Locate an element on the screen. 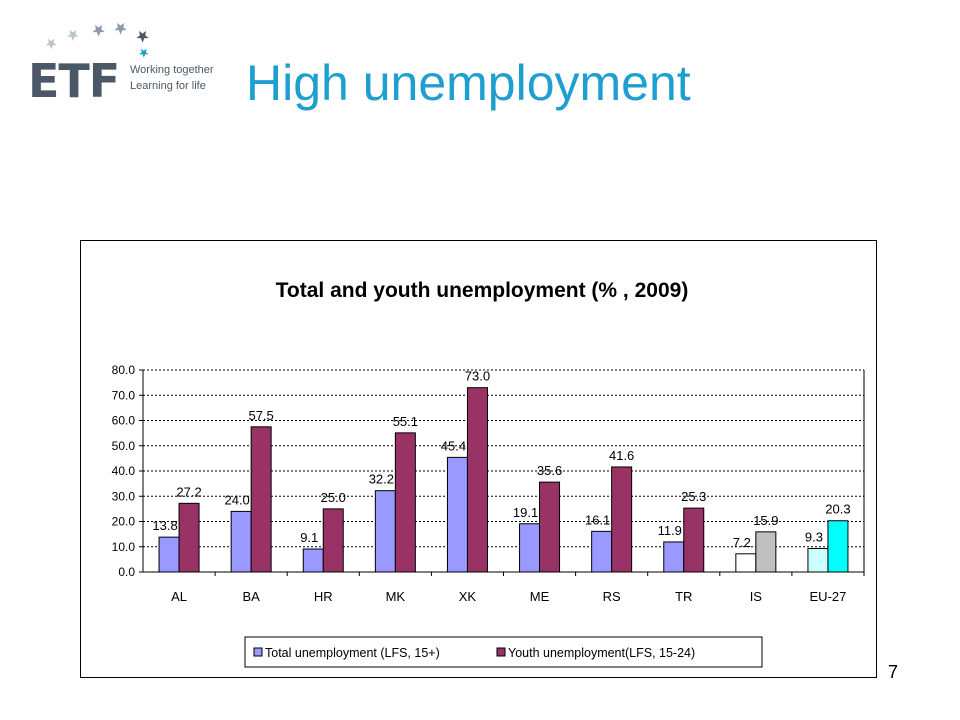  x-tick-label-AL: AL is located at coordinates (179, 596).